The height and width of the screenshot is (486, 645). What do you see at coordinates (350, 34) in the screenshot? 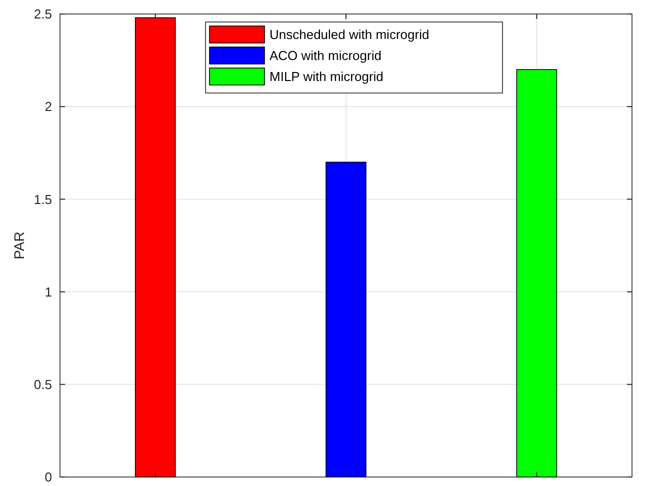
I see `legend-label: Unscheduled with microgrid` at bounding box center [350, 34].